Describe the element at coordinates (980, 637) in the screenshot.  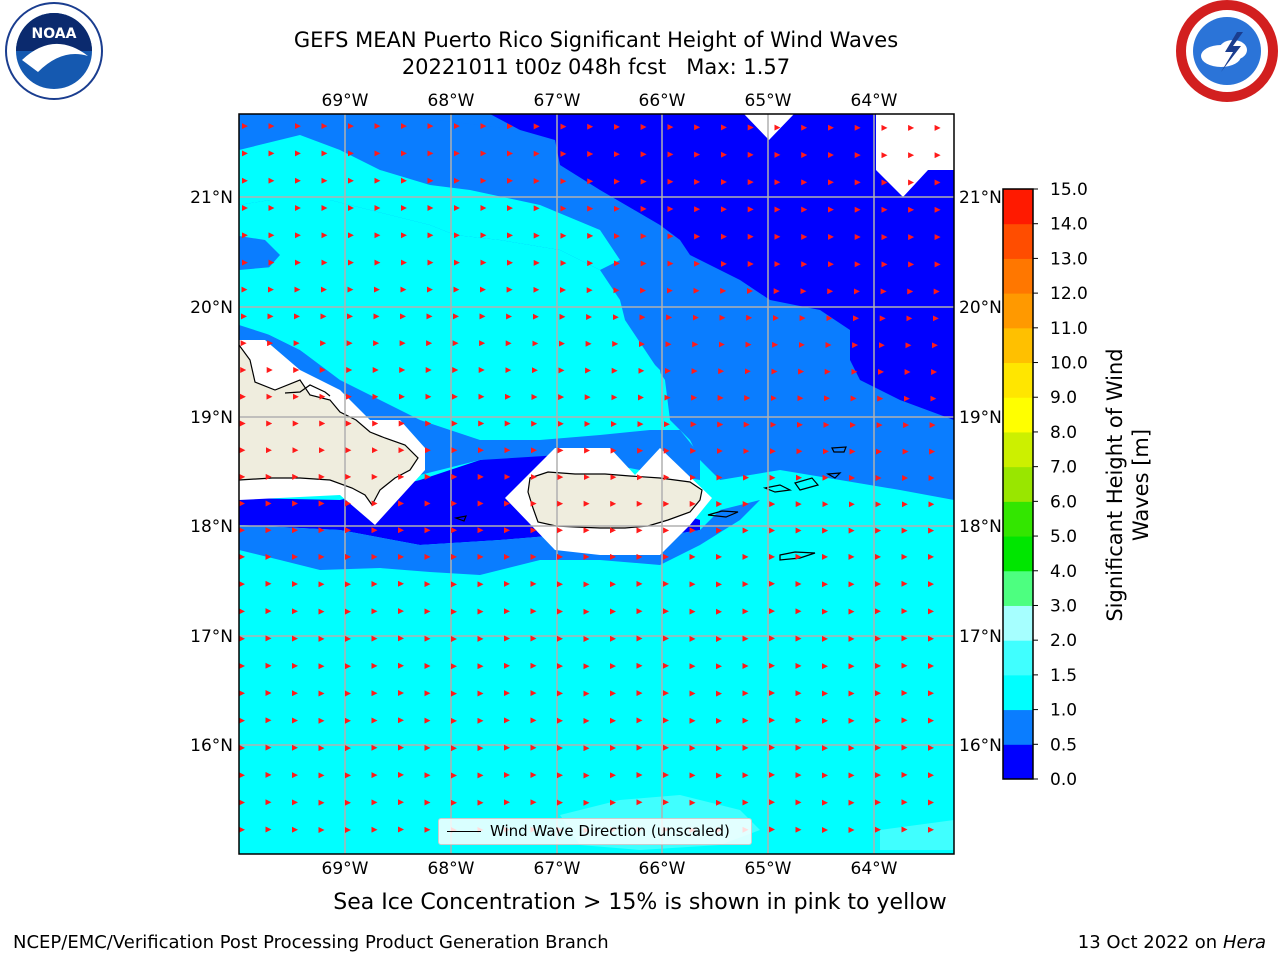
I see `right-lat-label: 17°N` at that location.